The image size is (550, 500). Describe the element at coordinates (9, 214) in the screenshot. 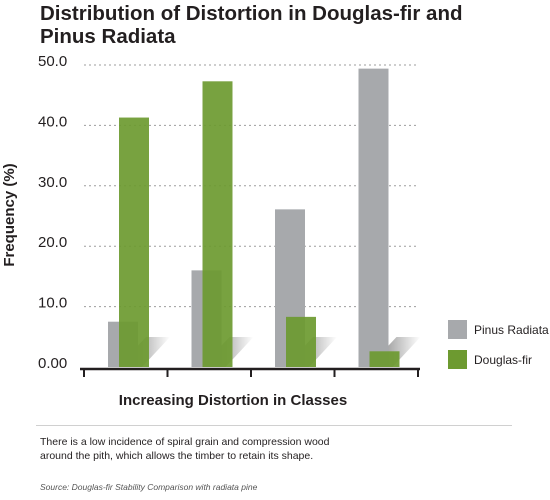

I see `y-axis-label: Frequency (%)` at that location.